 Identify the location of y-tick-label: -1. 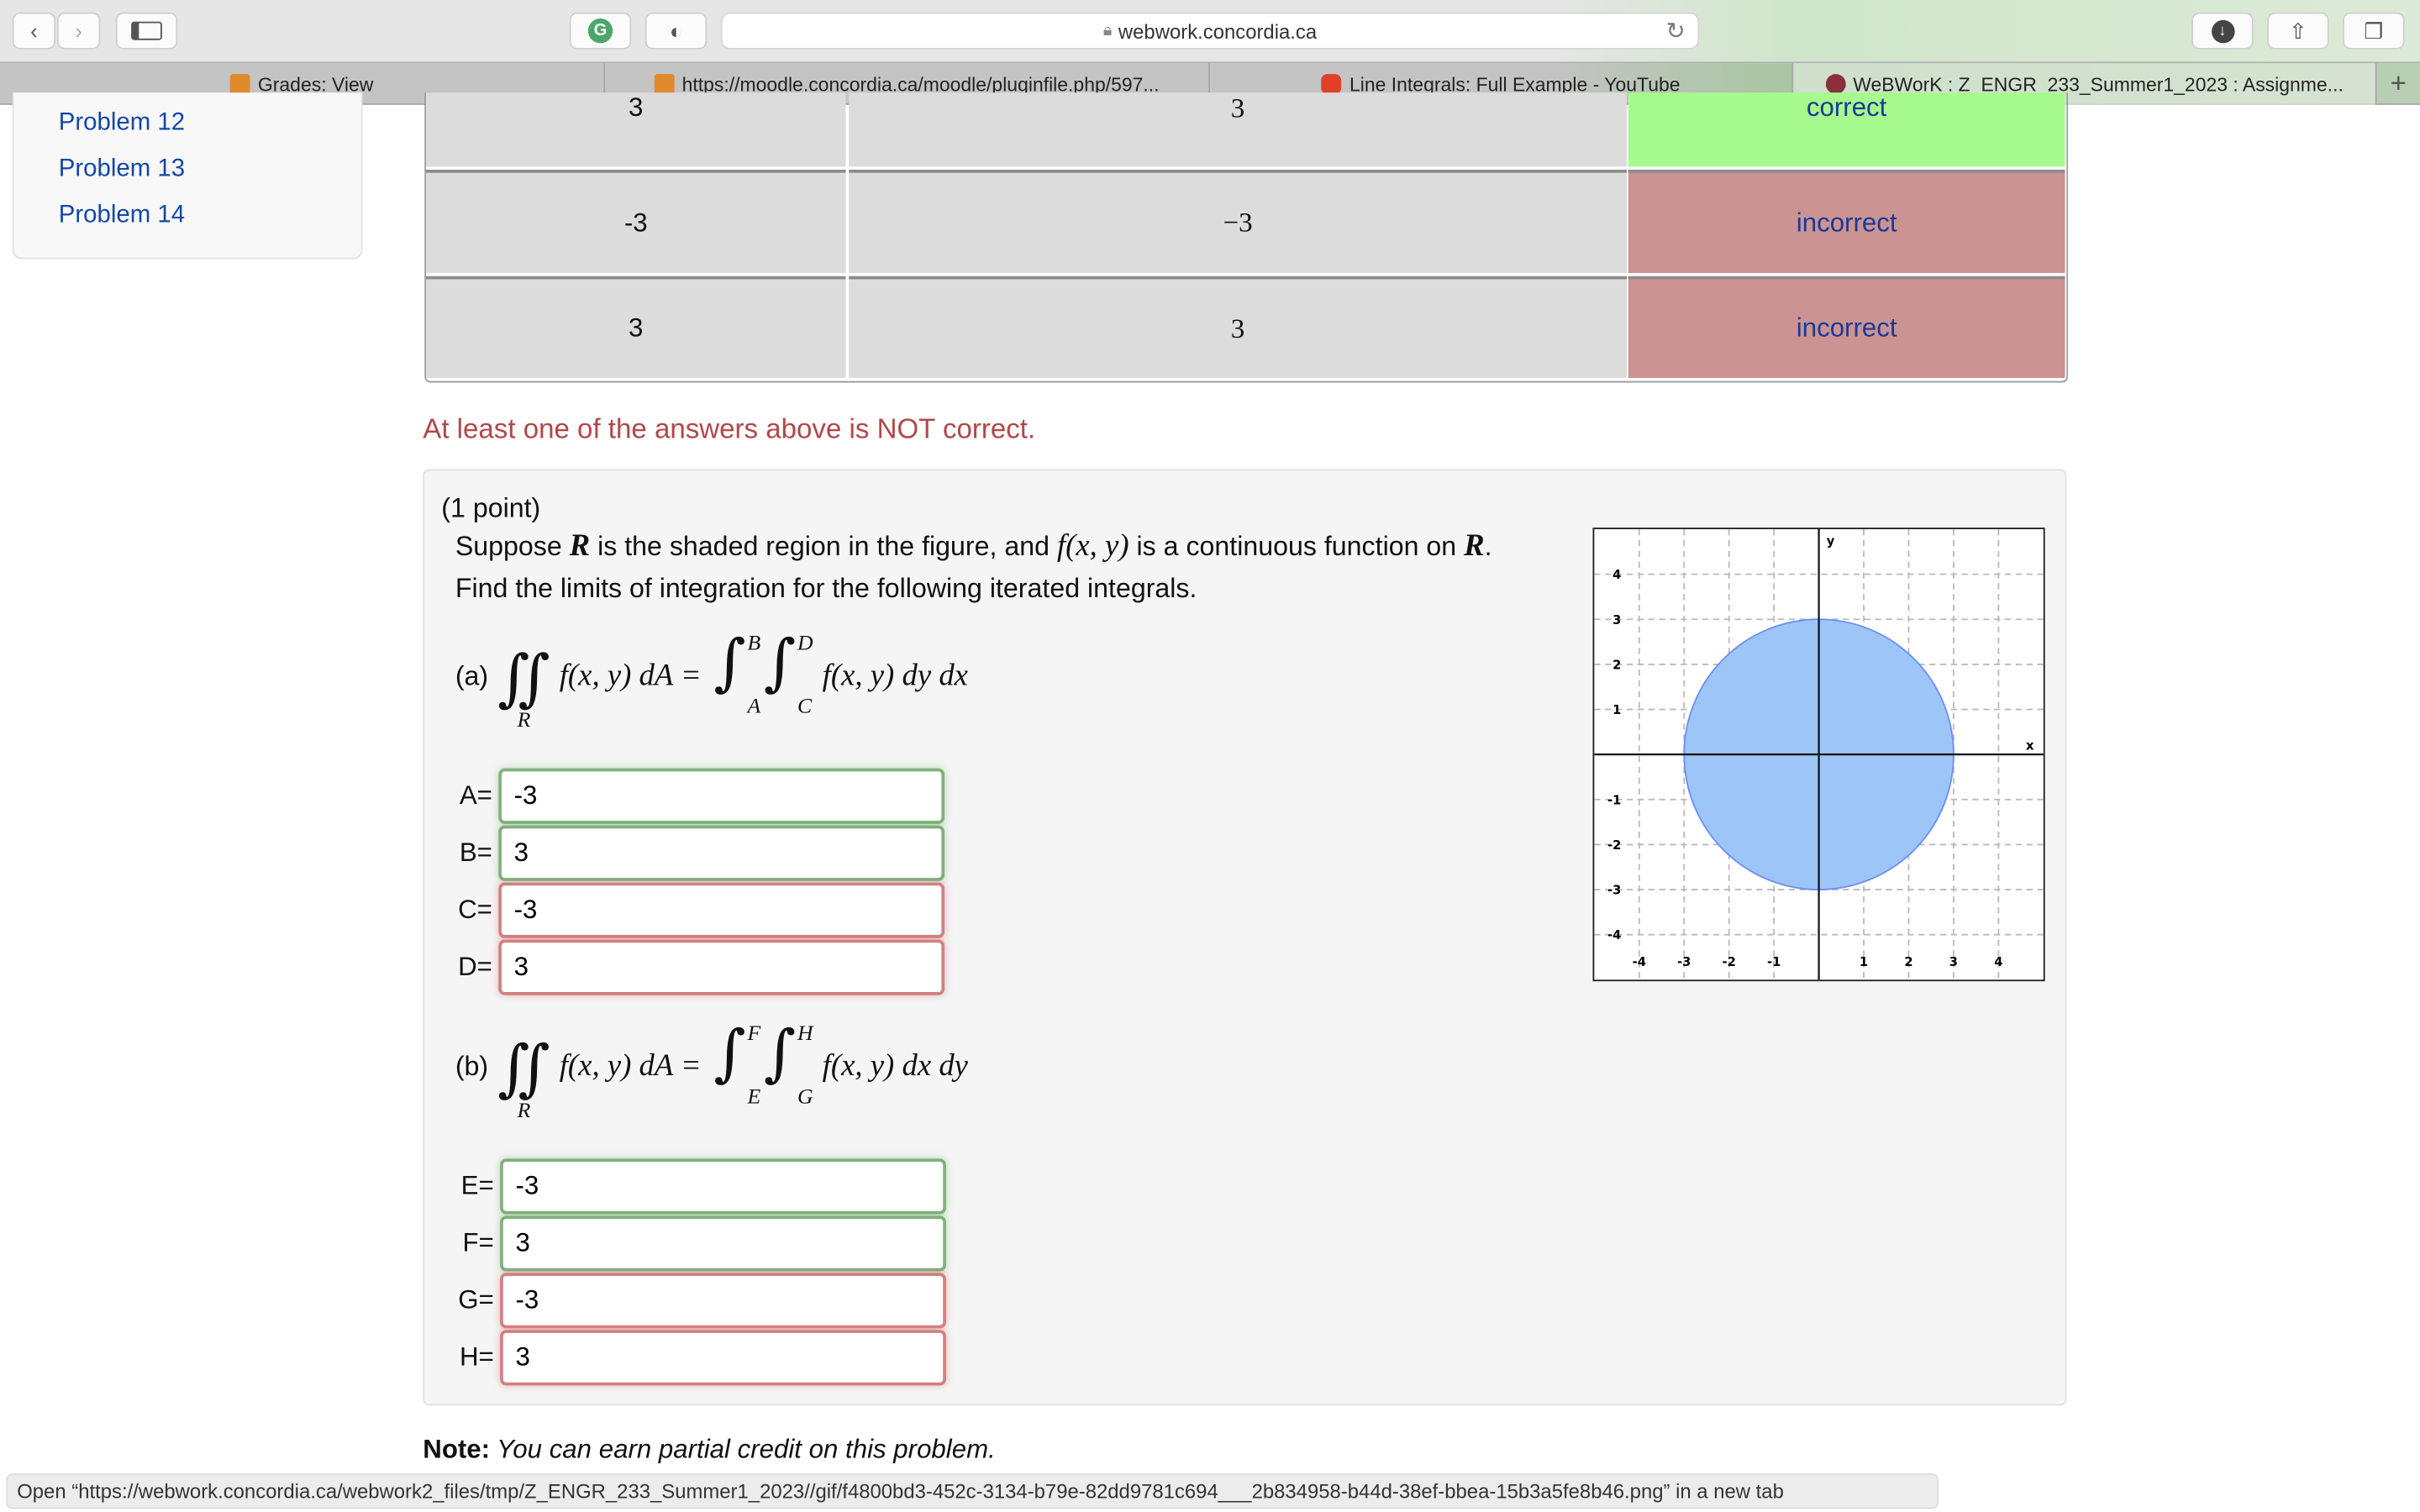
(1614, 800).